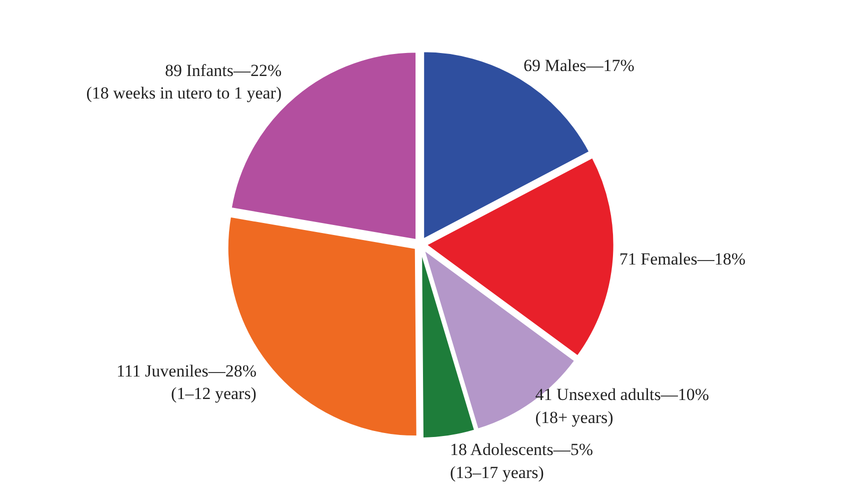 The image size is (845, 486). Describe the element at coordinates (184, 81) in the screenshot. I see `slice-label: 89 Infants—22% (18 weeks in utero to 1 year)` at that location.